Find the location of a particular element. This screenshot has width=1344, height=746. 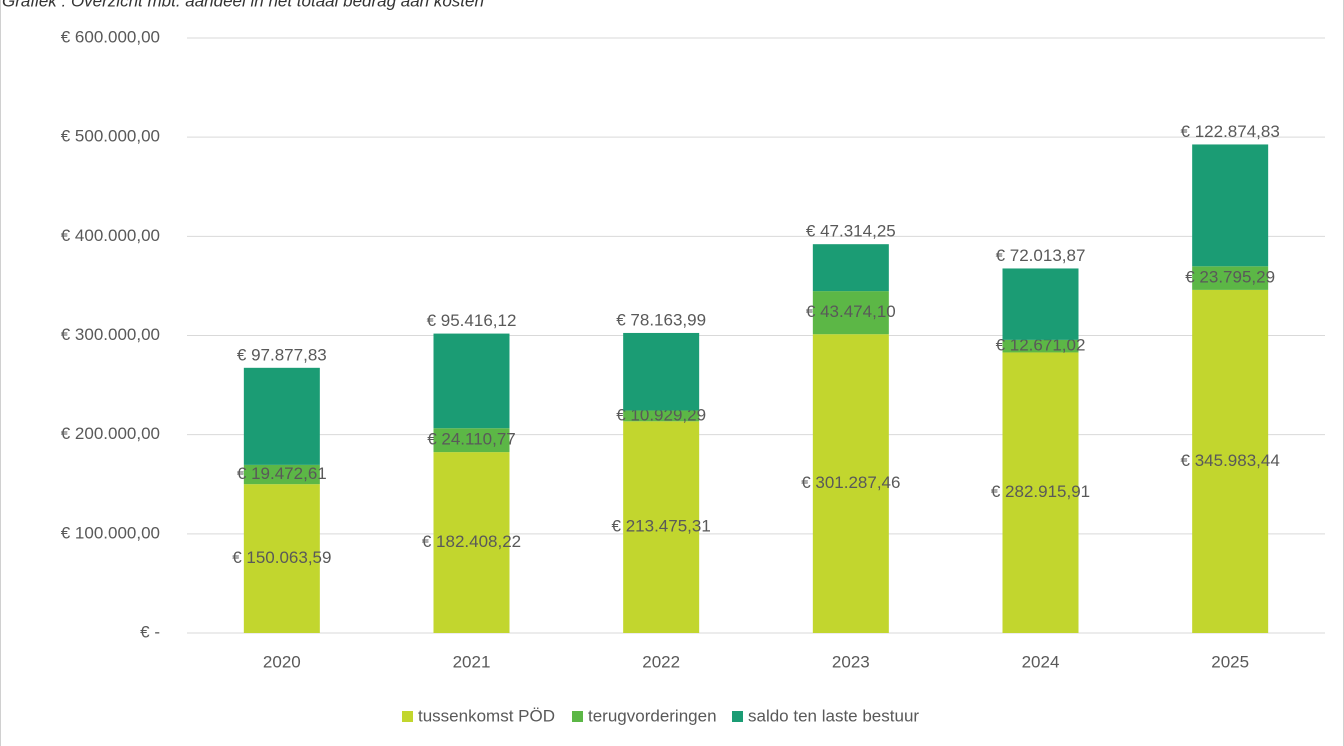

data-label: € 43.474,10 is located at coordinates (851, 311).